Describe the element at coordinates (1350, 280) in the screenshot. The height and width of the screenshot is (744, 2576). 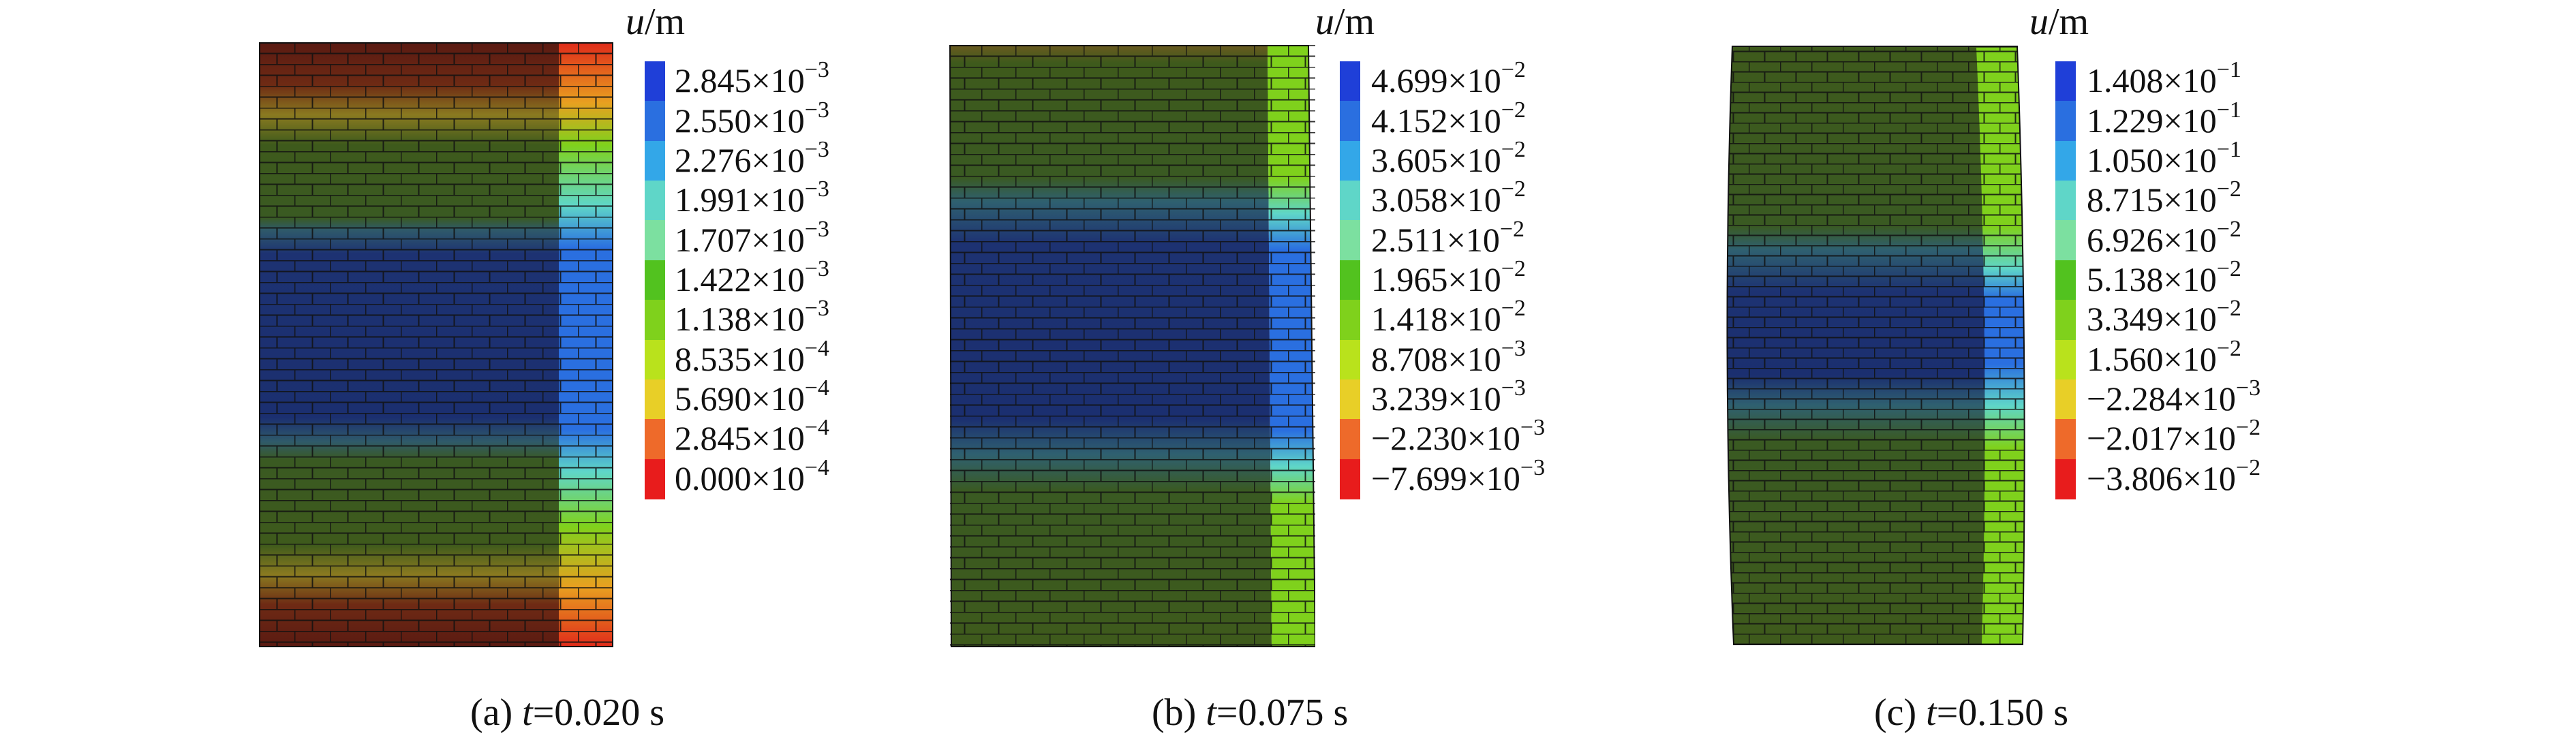
I see `legend-b` at that location.